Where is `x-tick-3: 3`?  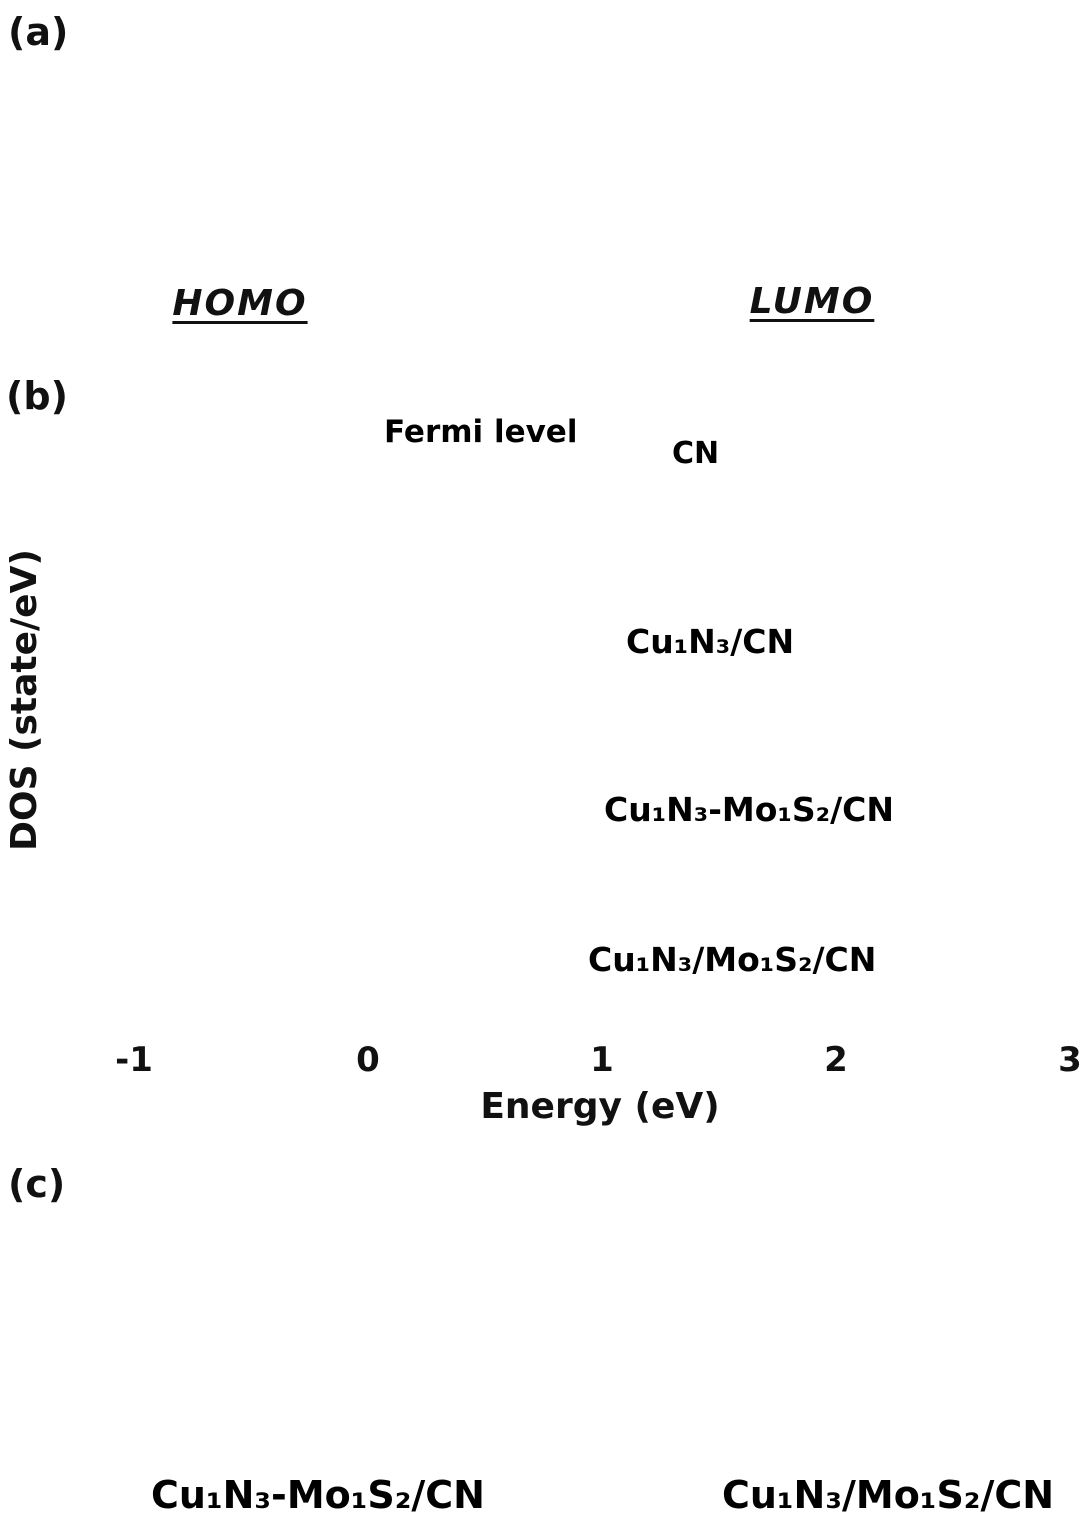
x-tick-3: 3 is located at coordinates (1069, 1060).